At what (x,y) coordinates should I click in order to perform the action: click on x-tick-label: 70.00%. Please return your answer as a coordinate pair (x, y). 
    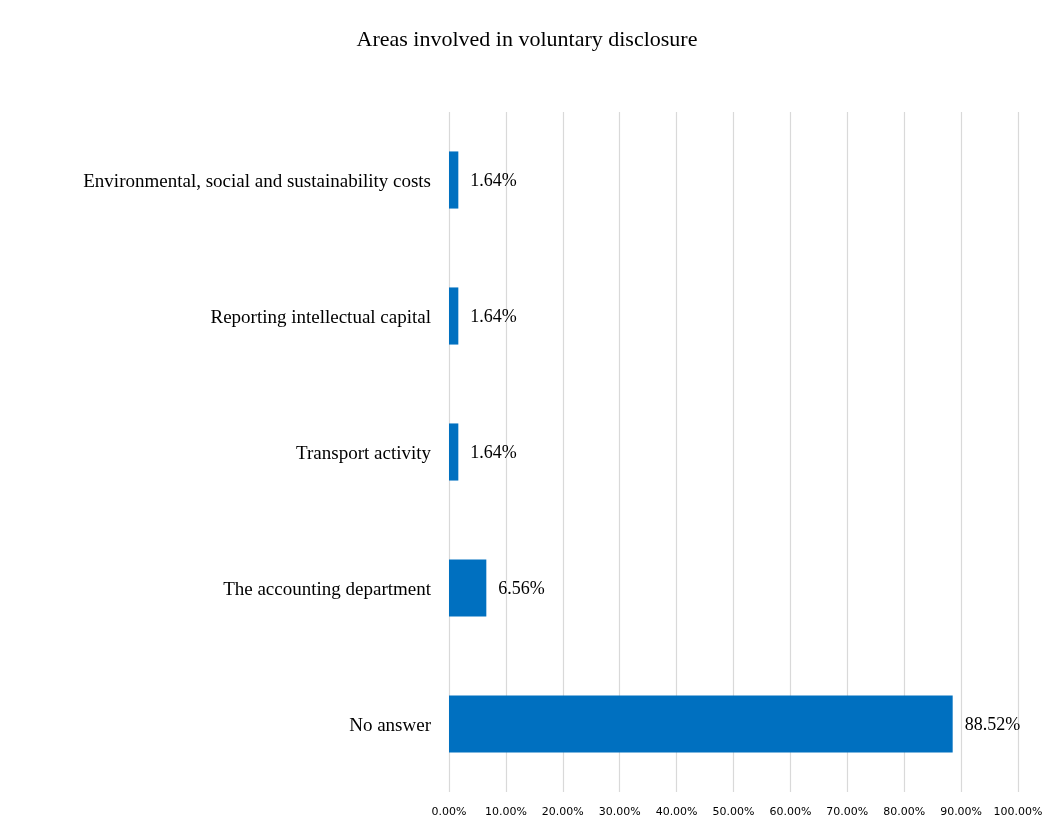
    Looking at the image, I should click on (847, 811).